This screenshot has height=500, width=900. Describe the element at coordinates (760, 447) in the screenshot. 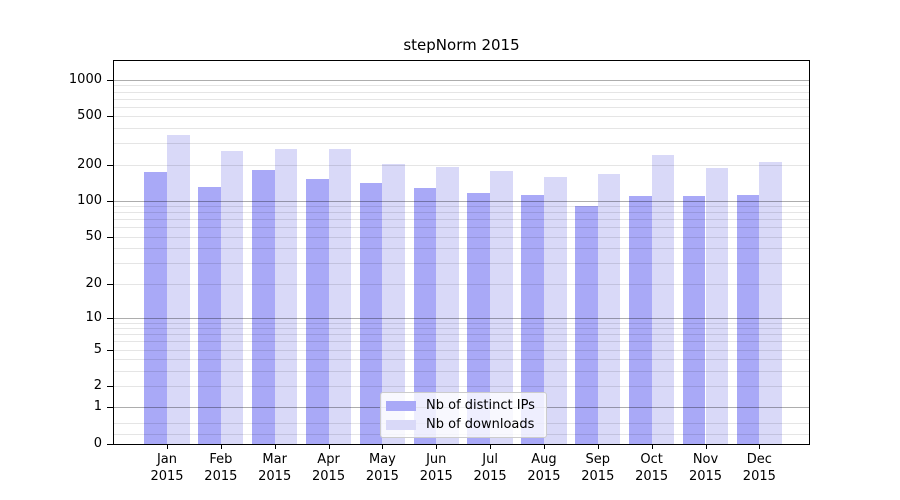

I see `x-tick-mark-dec` at that location.